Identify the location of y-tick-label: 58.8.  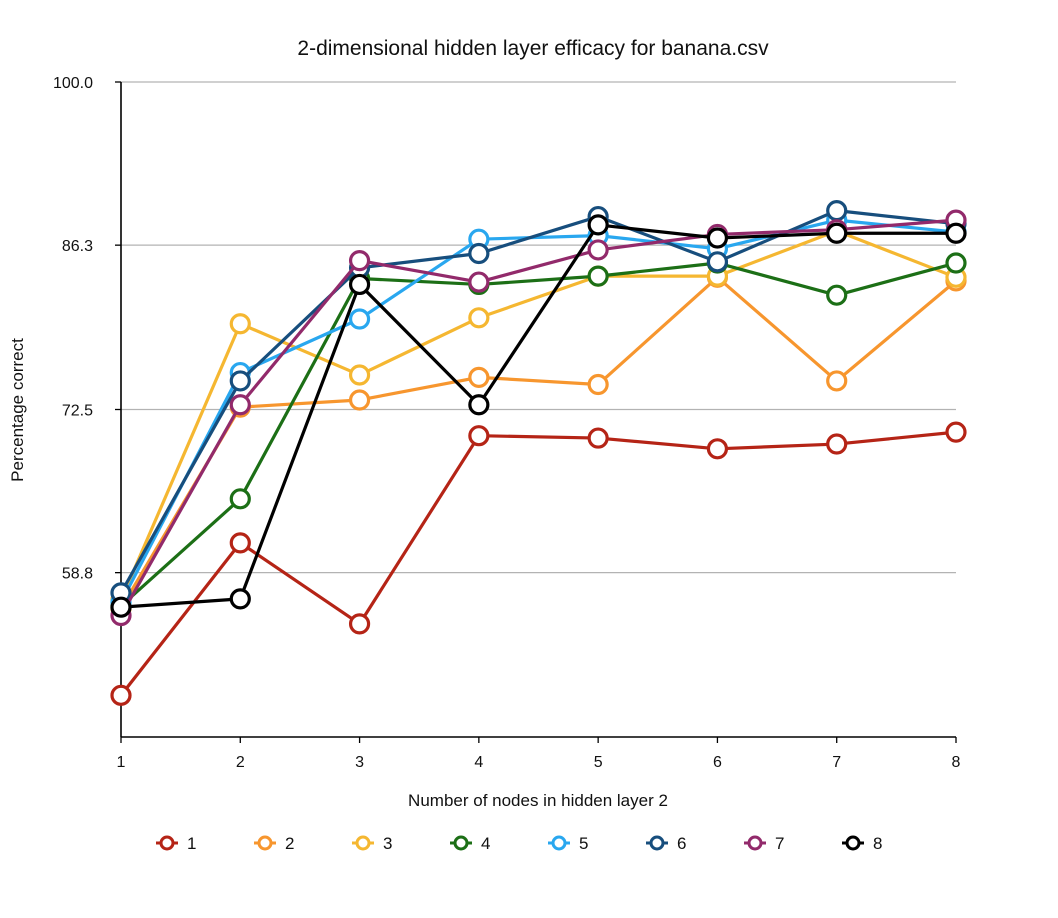
(77, 574).